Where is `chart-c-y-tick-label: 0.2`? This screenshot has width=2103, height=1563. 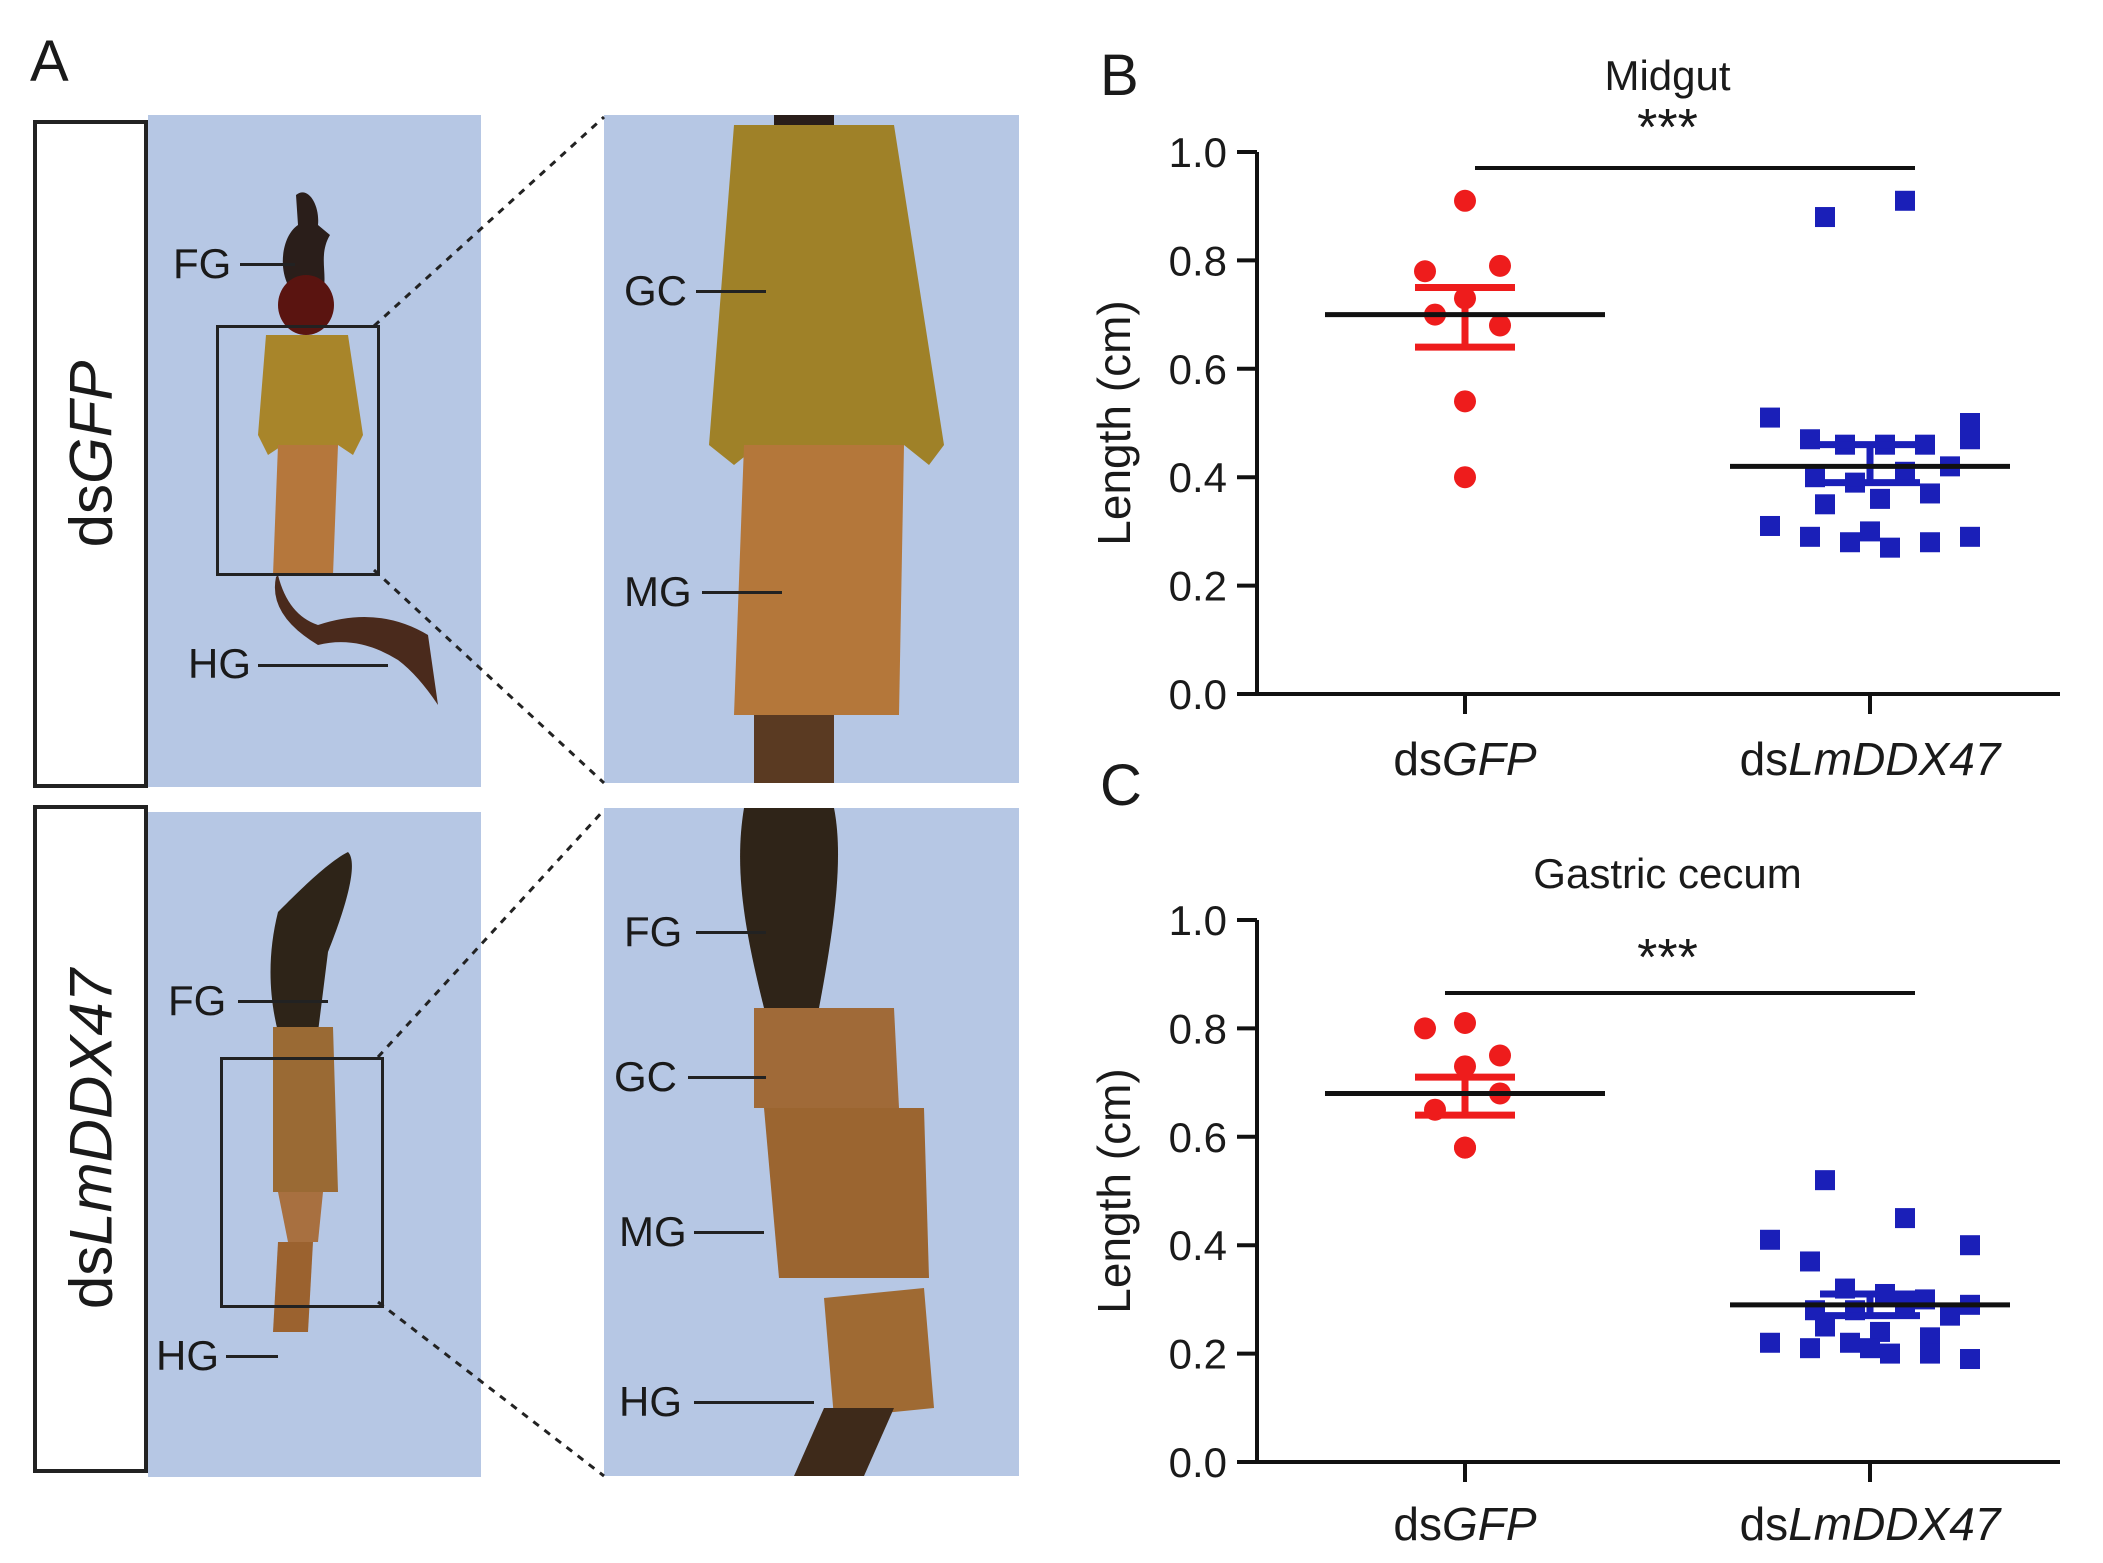 chart-c-y-tick-label: 0.2 is located at coordinates (1198, 1354).